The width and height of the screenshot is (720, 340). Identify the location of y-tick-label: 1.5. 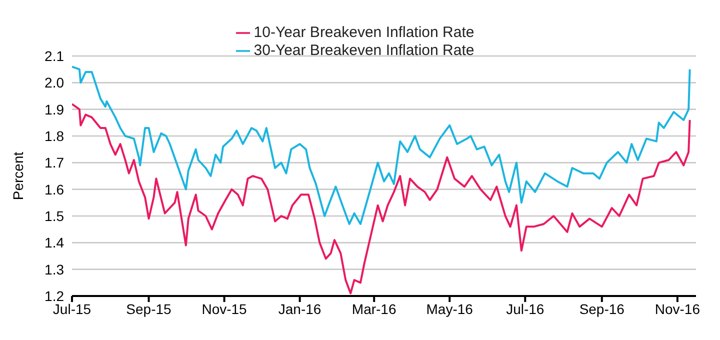
(54, 216).